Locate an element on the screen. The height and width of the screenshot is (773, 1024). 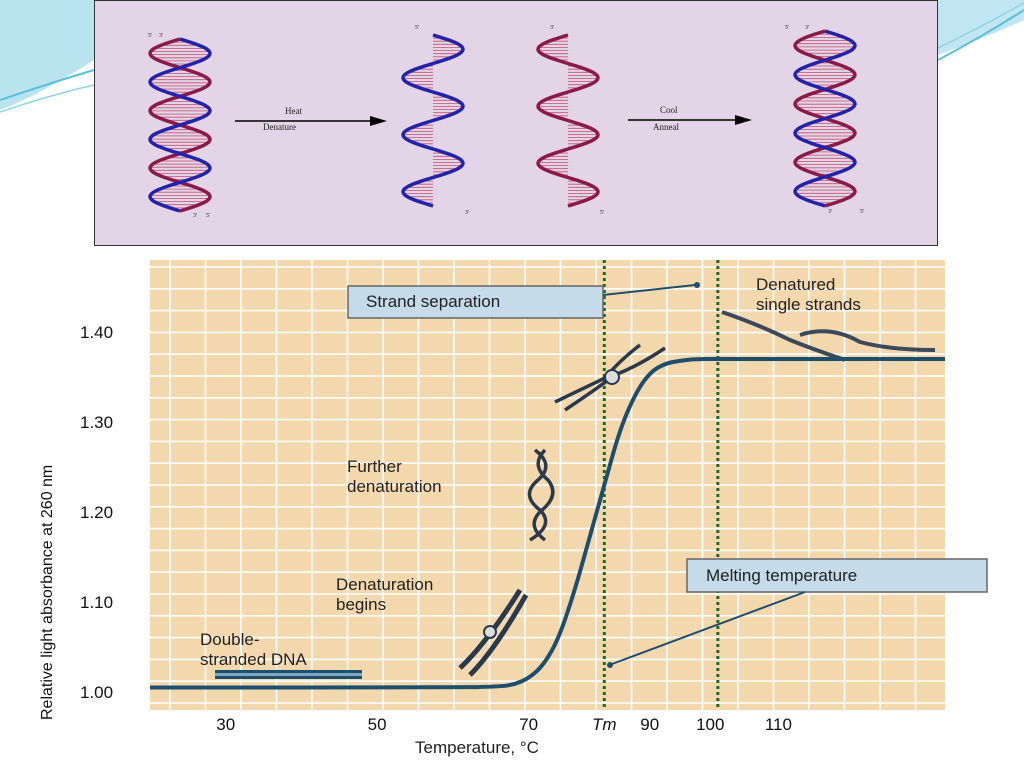
y-tick-label: 1.10 is located at coordinates (96, 602).